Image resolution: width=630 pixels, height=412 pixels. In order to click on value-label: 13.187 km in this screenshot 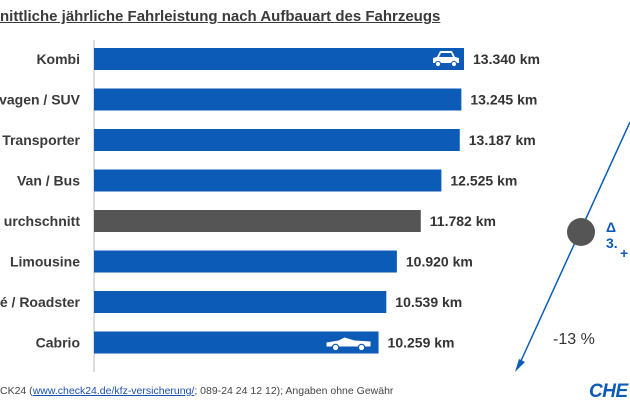, I will do `click(502, 140)`.